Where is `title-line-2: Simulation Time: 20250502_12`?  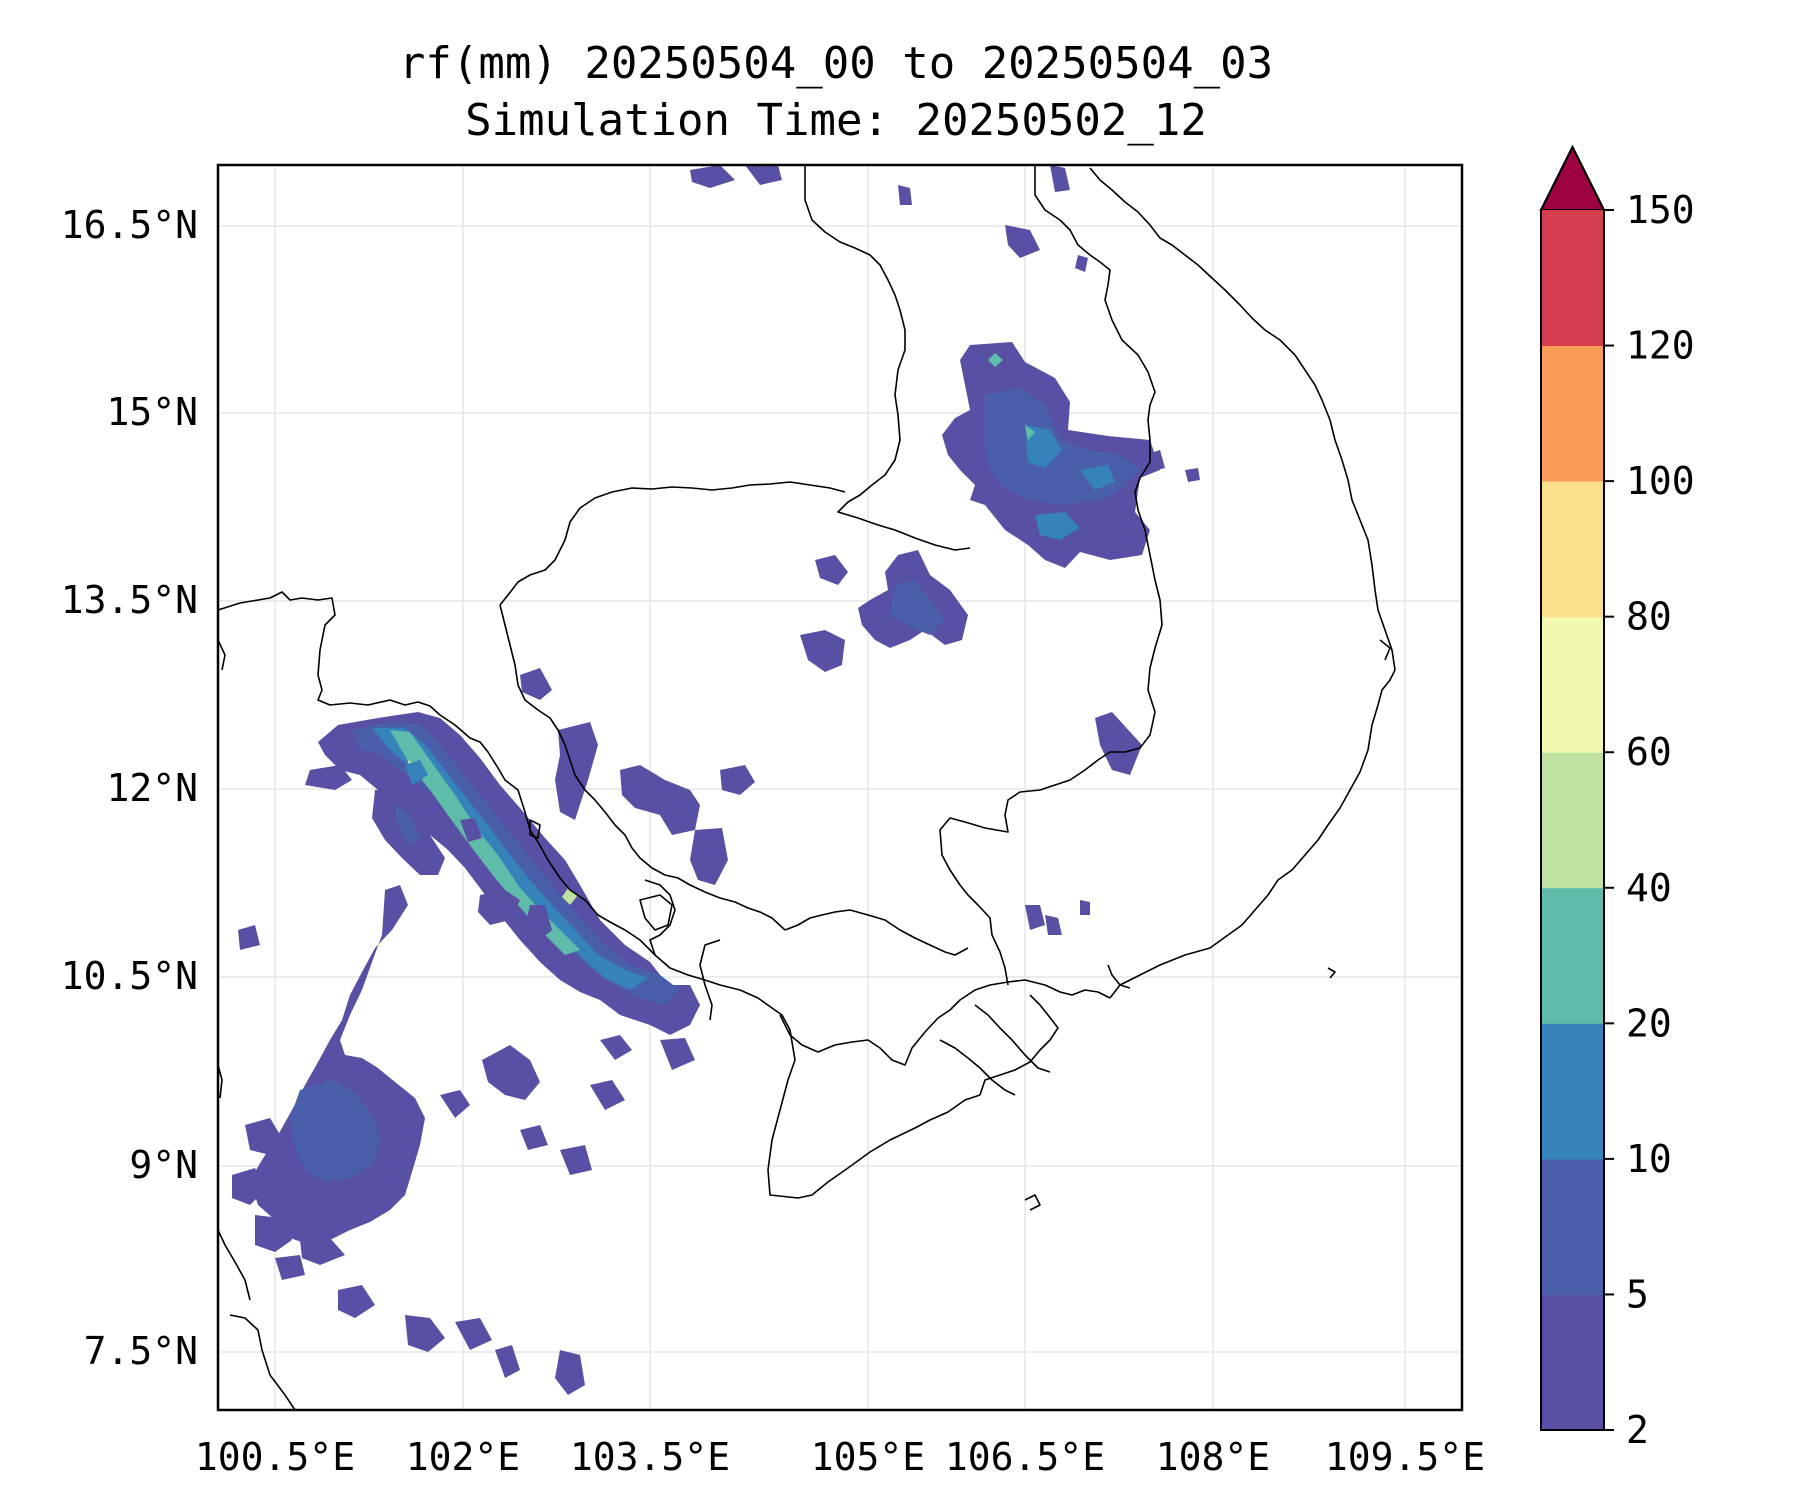 title-line-2: Simulation Time: 20250502_12 is located at coordinates (836, 120).